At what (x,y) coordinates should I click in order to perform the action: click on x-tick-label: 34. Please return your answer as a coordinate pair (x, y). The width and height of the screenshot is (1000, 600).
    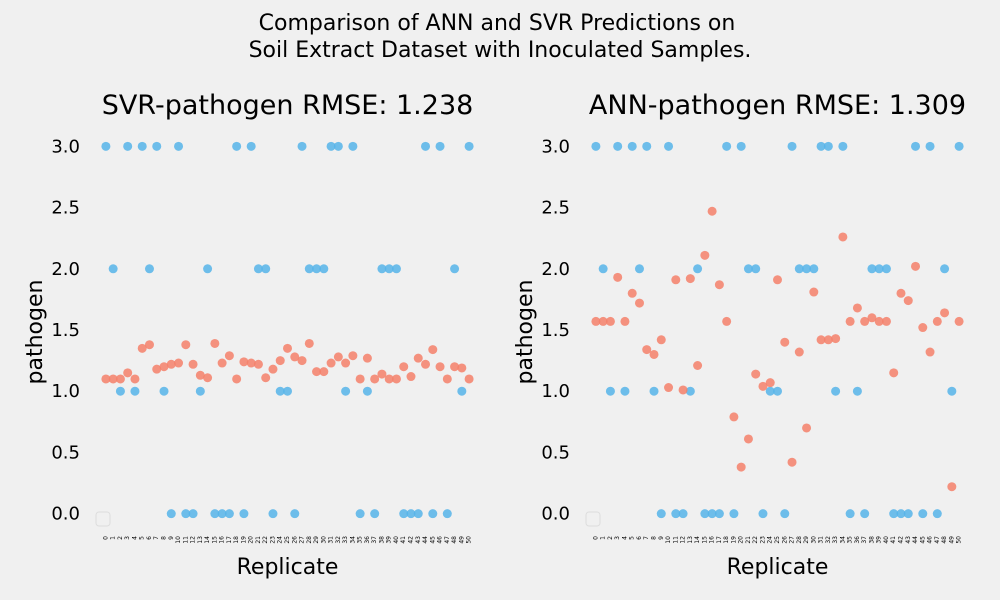
    Looking at the image, I should click on (842, 540).